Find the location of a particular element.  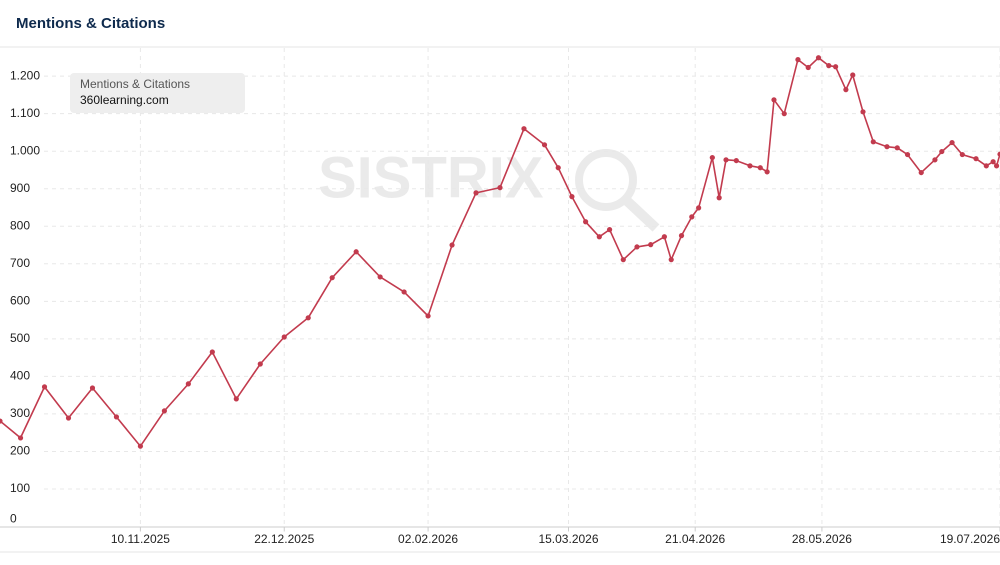

y-tick-label: 500 is located at coordinates (20, 338).